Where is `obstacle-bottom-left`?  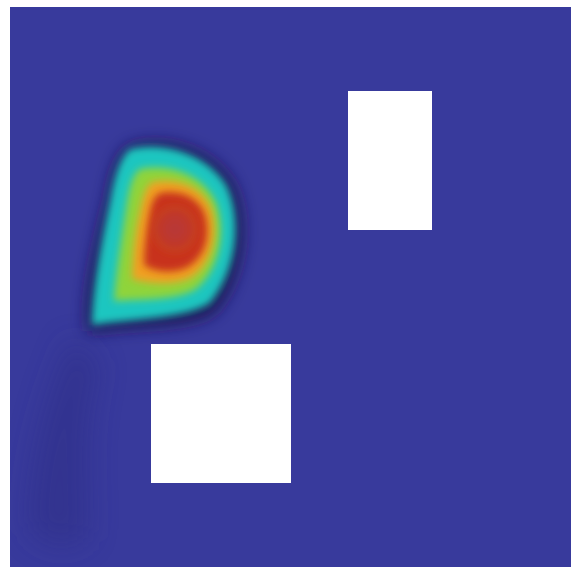 obstacle-bottom-left is located at coordinates (221, 413).